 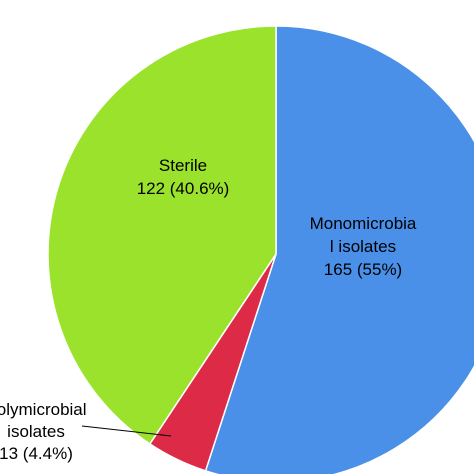 I want to click on slice-label-line: 165 (55%), so click(x=363, y=269).